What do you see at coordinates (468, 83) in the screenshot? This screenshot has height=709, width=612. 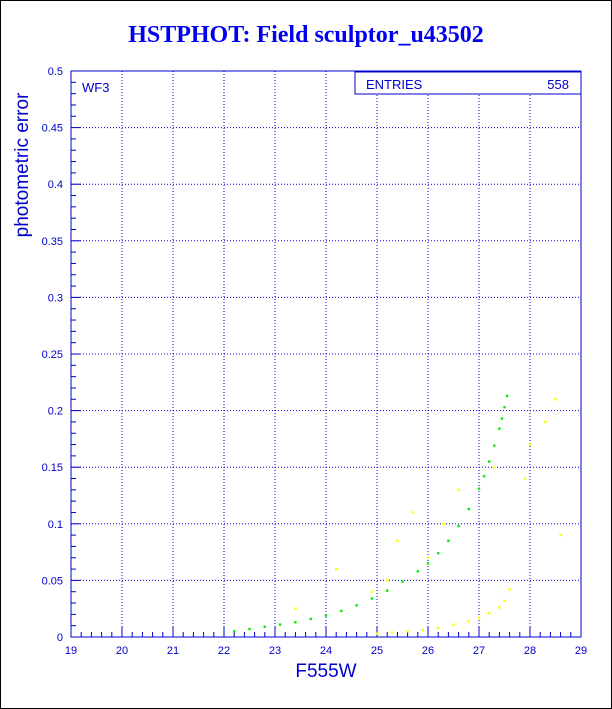 I see `stats-box: ENTRIES 558` at bounding box center [468, 83].